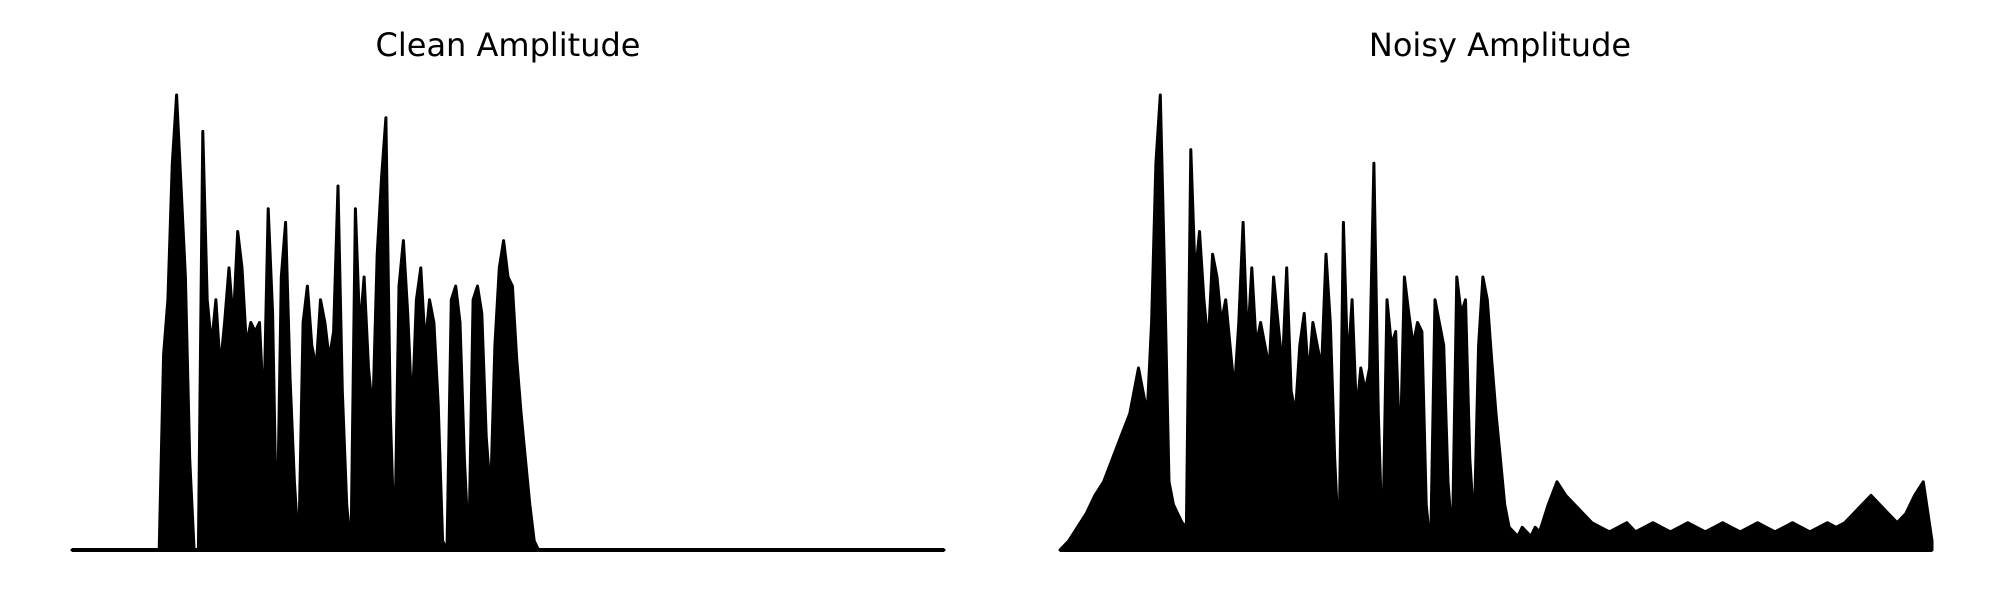 This screenshot has height=600, width=2000. Describe the element at coordinates (508, 45) in the screenshot. I see `clean-amplitude-title: Clean Amplitude` at that location.